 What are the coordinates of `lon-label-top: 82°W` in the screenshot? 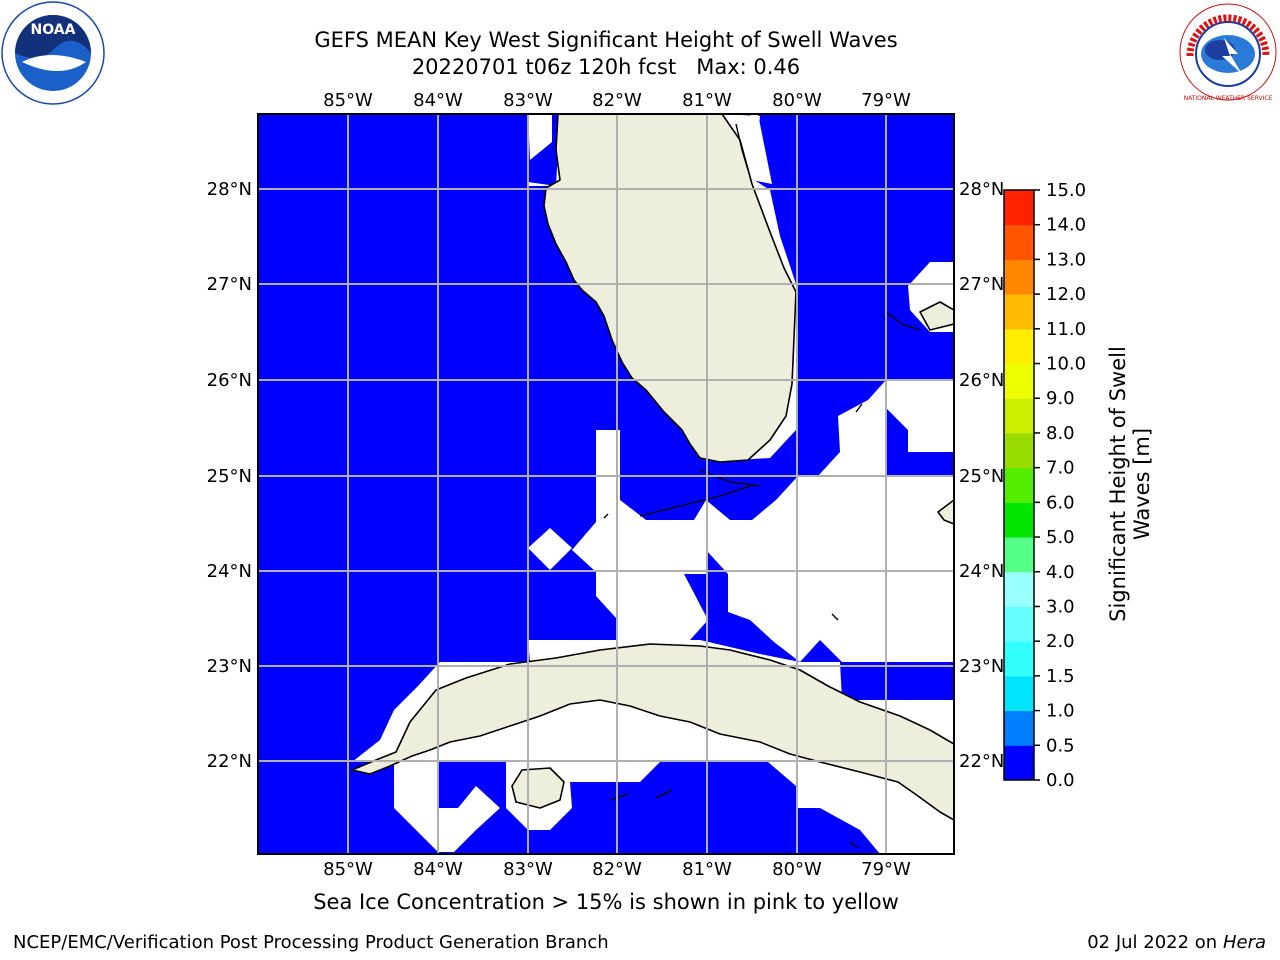 It's located at (617, 100).